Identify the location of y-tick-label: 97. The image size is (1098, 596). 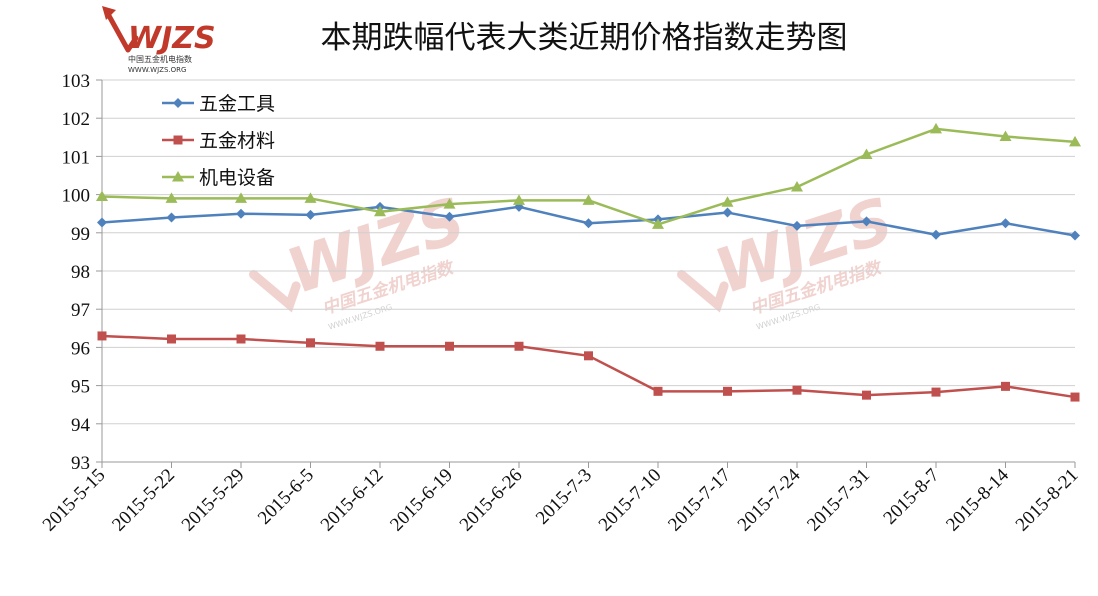
(80, 310).